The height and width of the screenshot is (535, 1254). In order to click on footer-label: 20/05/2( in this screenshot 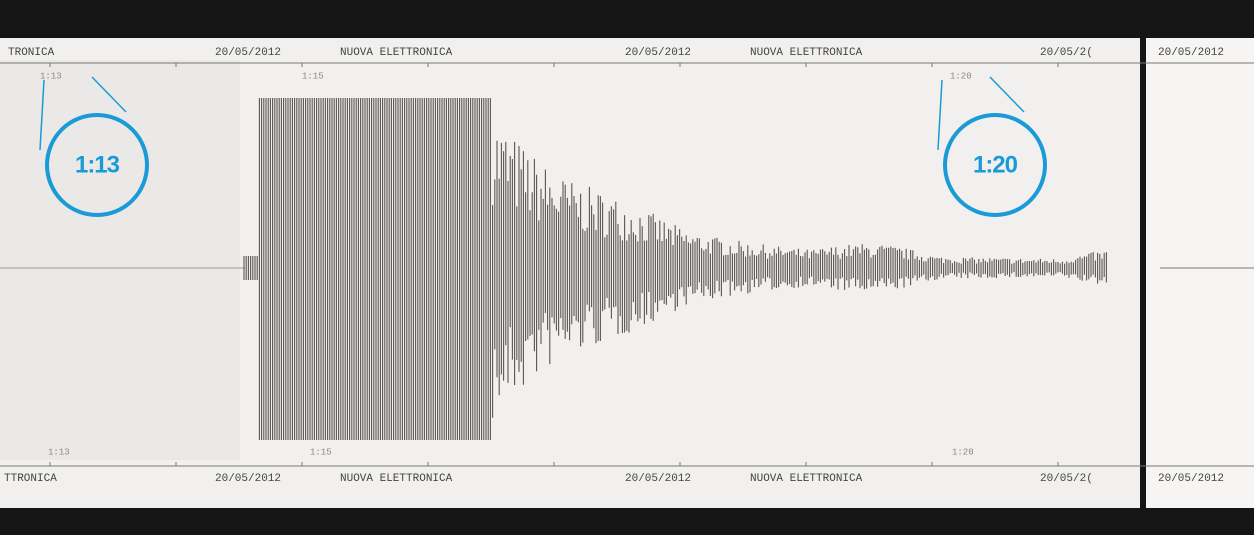, I will do `click(1066, 479)`.